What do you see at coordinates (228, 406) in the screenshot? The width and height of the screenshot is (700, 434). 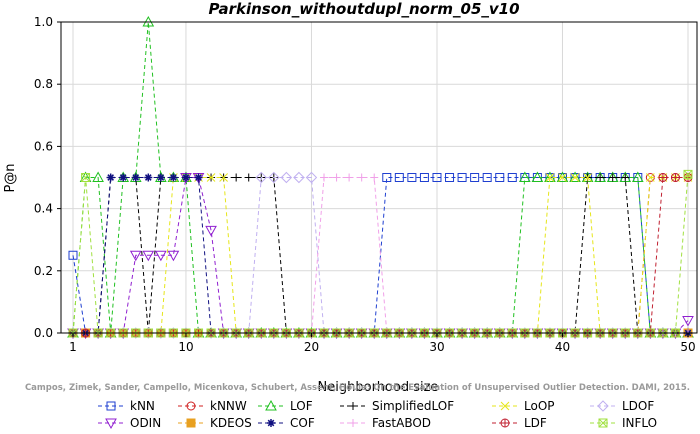 I see `legend-label: kNNW` at bounding box center [228, 406].